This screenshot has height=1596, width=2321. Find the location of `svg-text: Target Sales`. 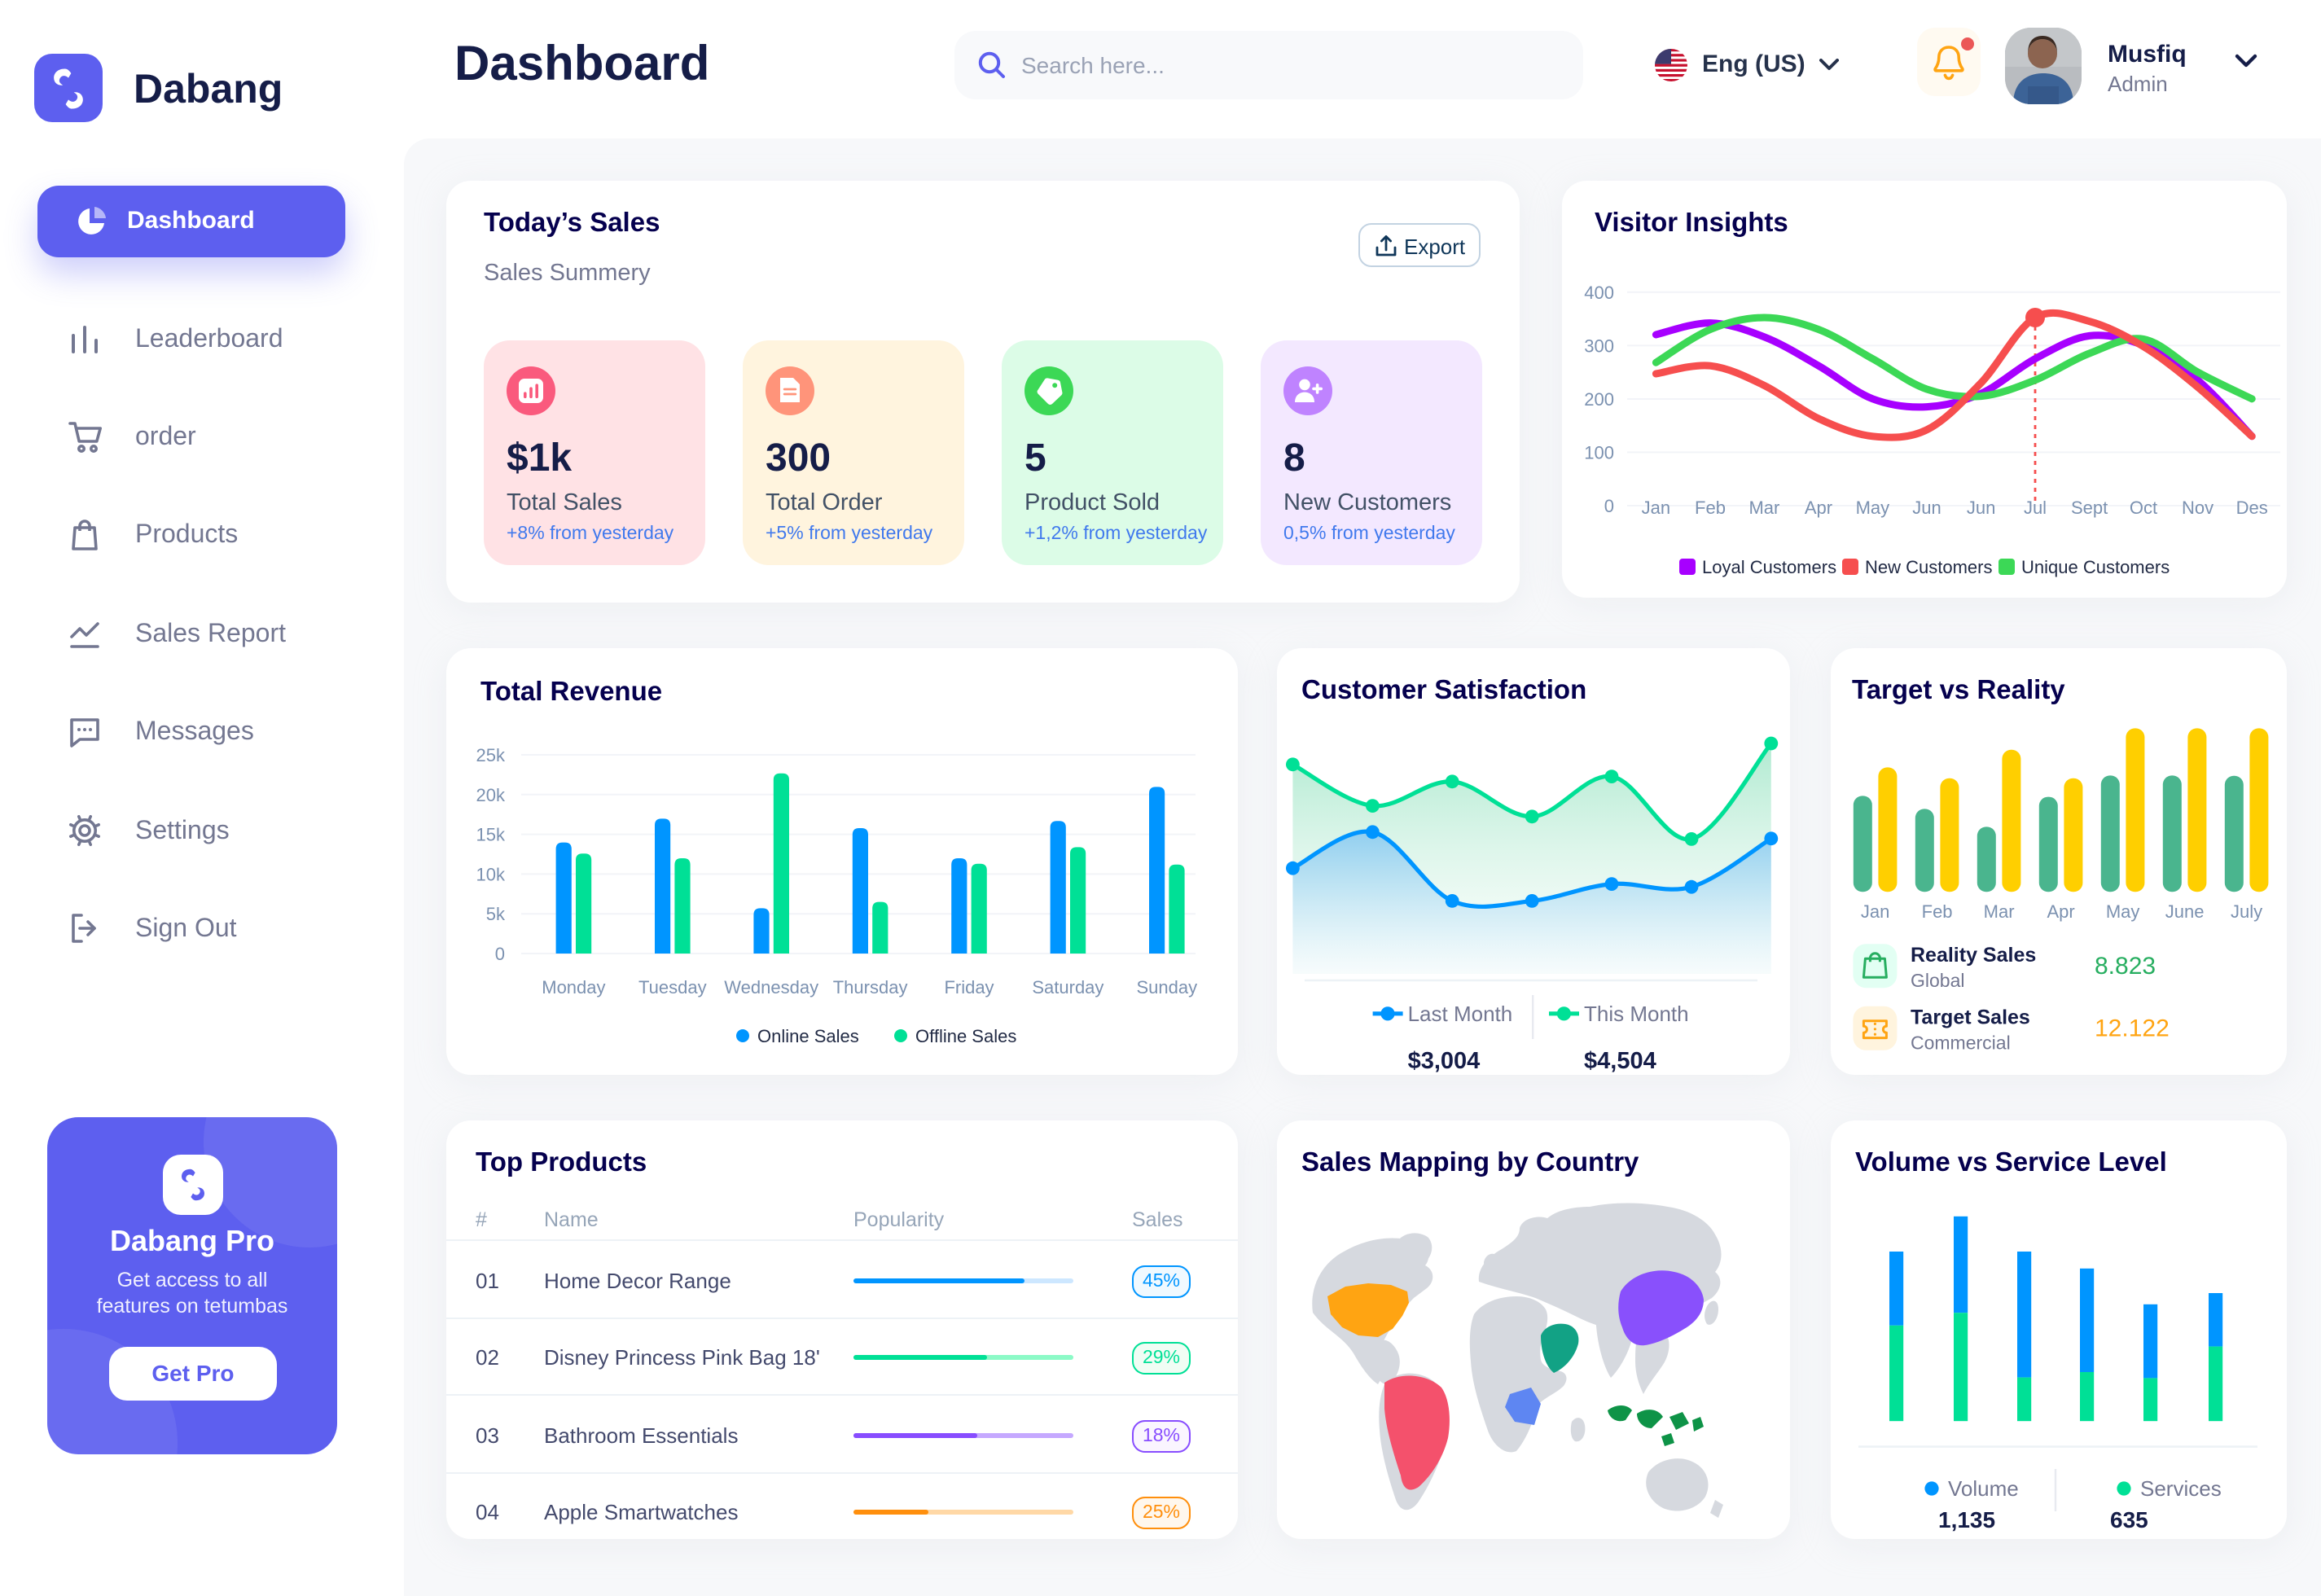

svg-text: Target Sales is located at coordinates (1970, 1017).